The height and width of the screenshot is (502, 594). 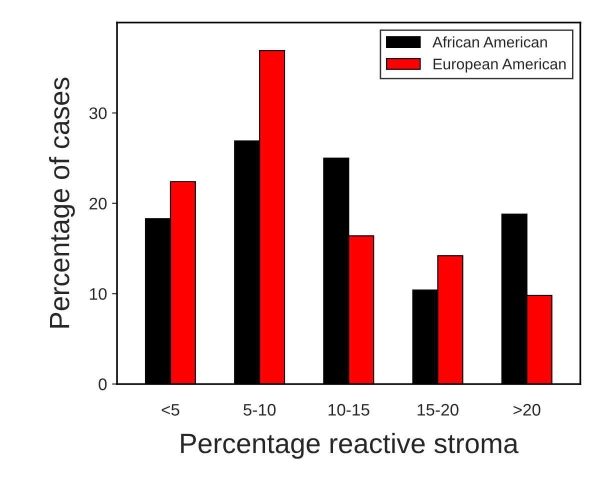 What do you see at coordinates (527, 410) in the screenshot?
I see `x-tick-label: >20` at bounding box center [527, 410].